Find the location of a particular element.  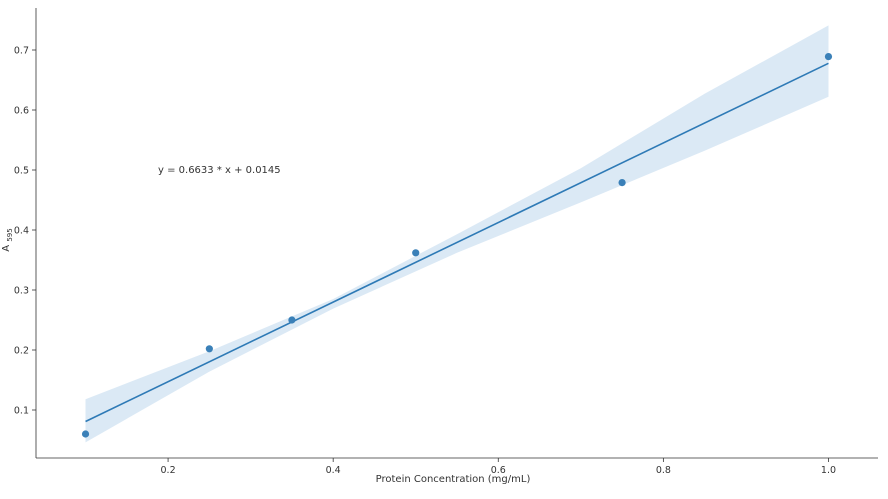

y-tick-label: 0.2 is located at coordinates (21, 351).